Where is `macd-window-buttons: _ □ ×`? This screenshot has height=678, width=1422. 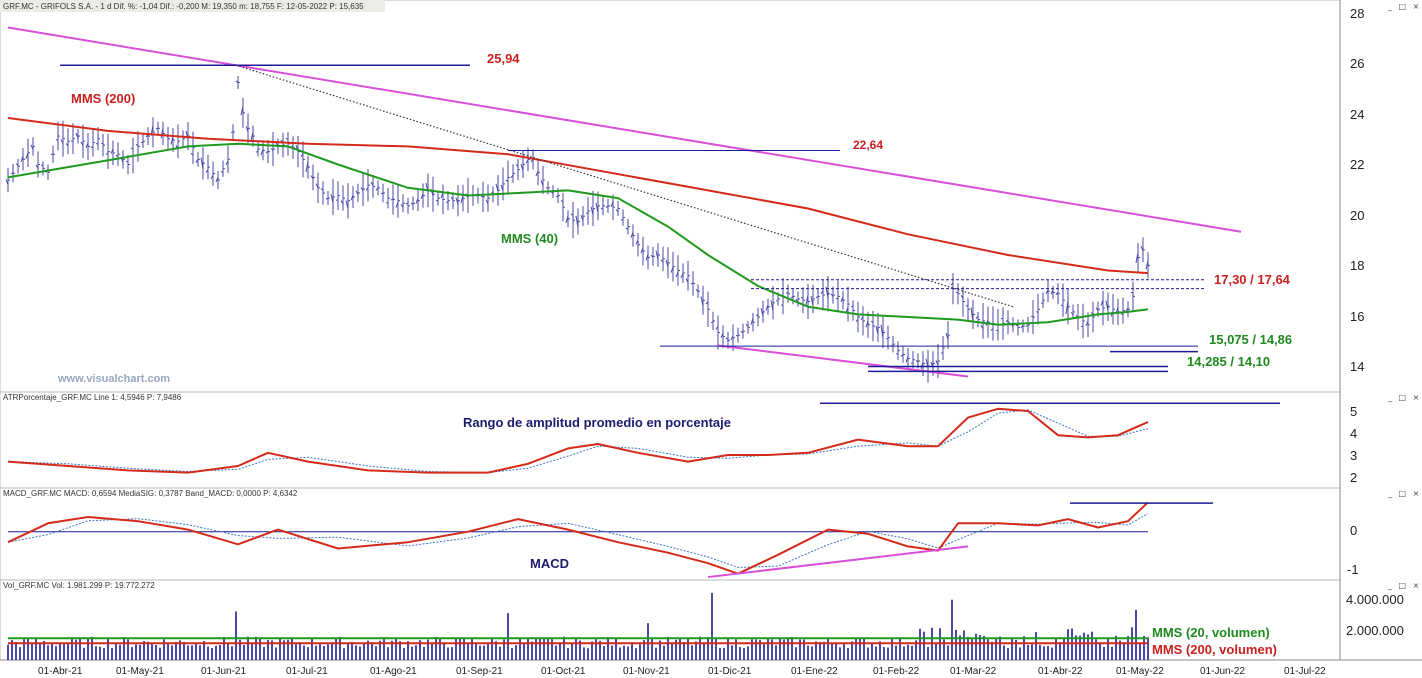
macd-window-buttons: _ □ × is located at coordinates (1405, 493).